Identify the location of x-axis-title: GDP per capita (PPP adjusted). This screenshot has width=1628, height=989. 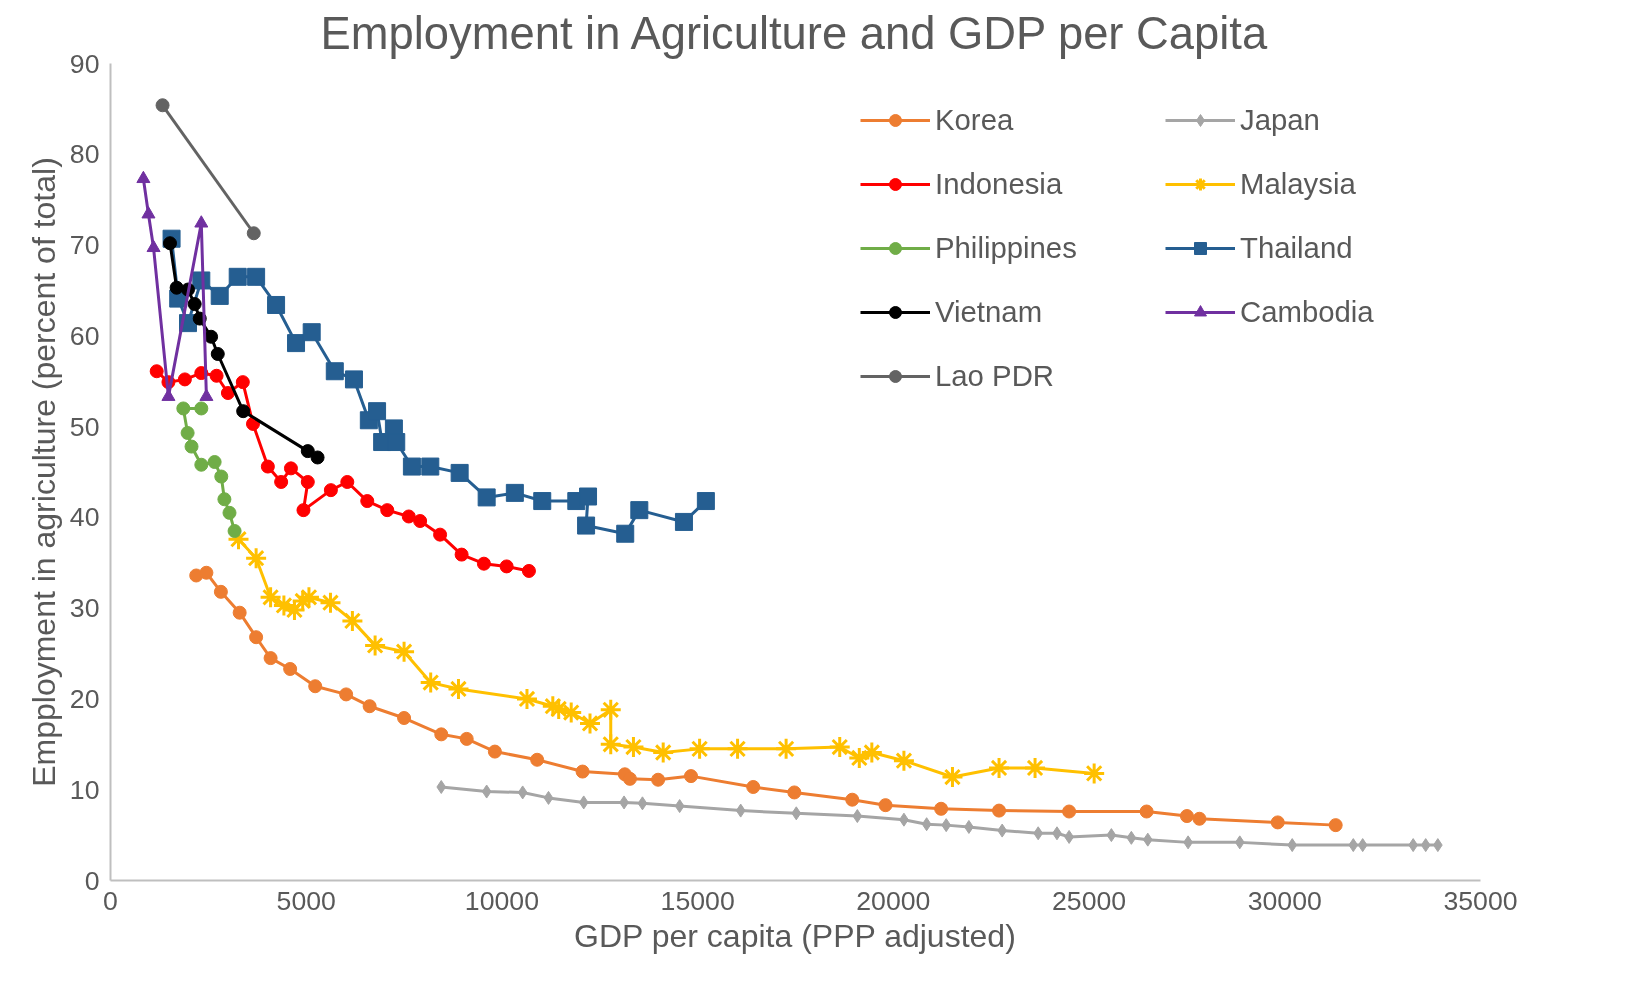
(795, 935).